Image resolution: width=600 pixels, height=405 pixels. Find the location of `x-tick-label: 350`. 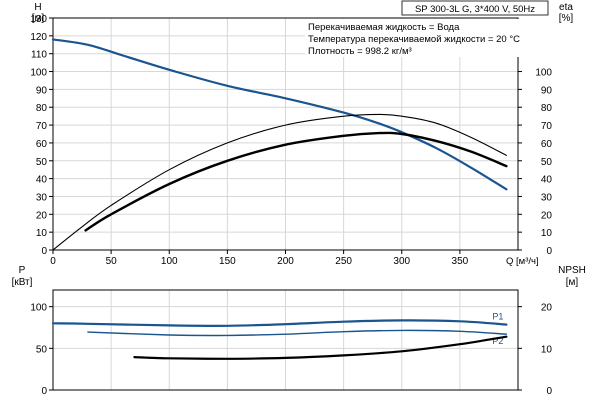

x-tick-label: 350 is located at coordinates (460, 261).